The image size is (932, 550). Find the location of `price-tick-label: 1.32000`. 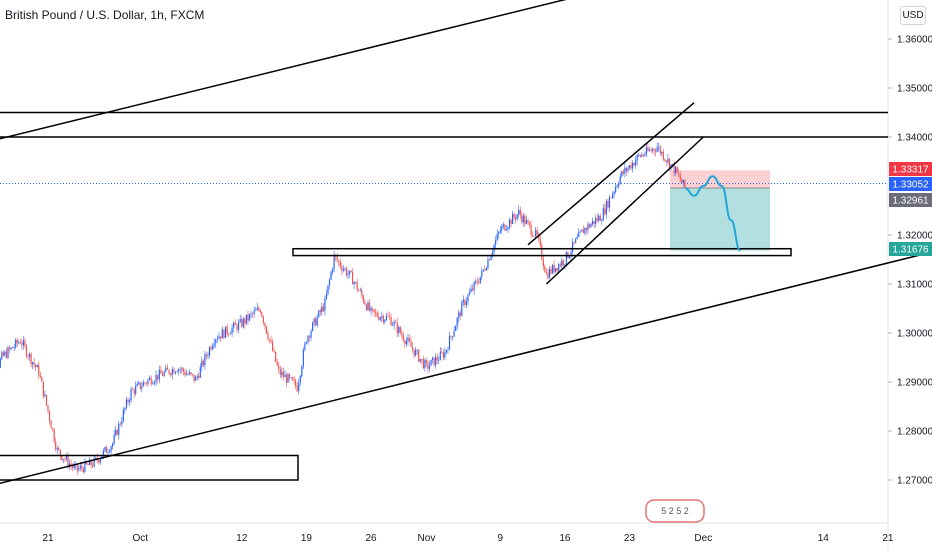

price-tick-label: 1.32000 is located at coordinates (914, 236).